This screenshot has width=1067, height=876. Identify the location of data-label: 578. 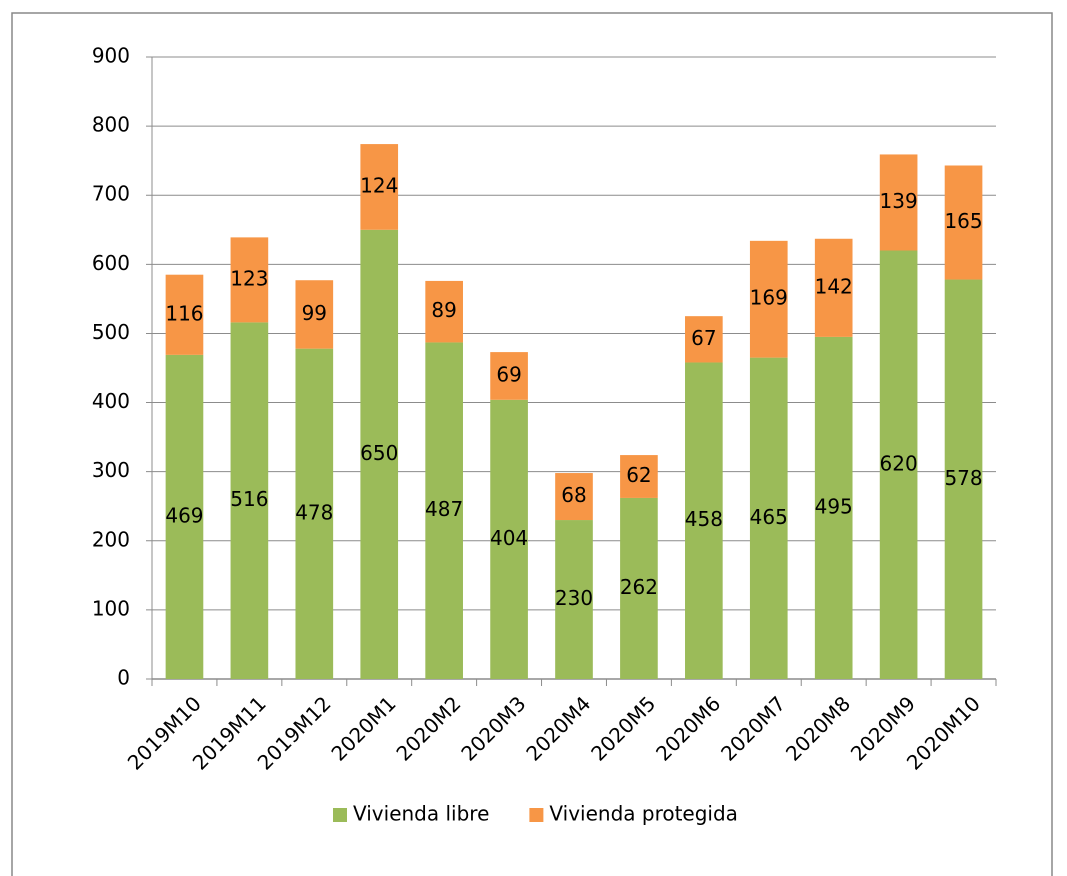
(963, 478).